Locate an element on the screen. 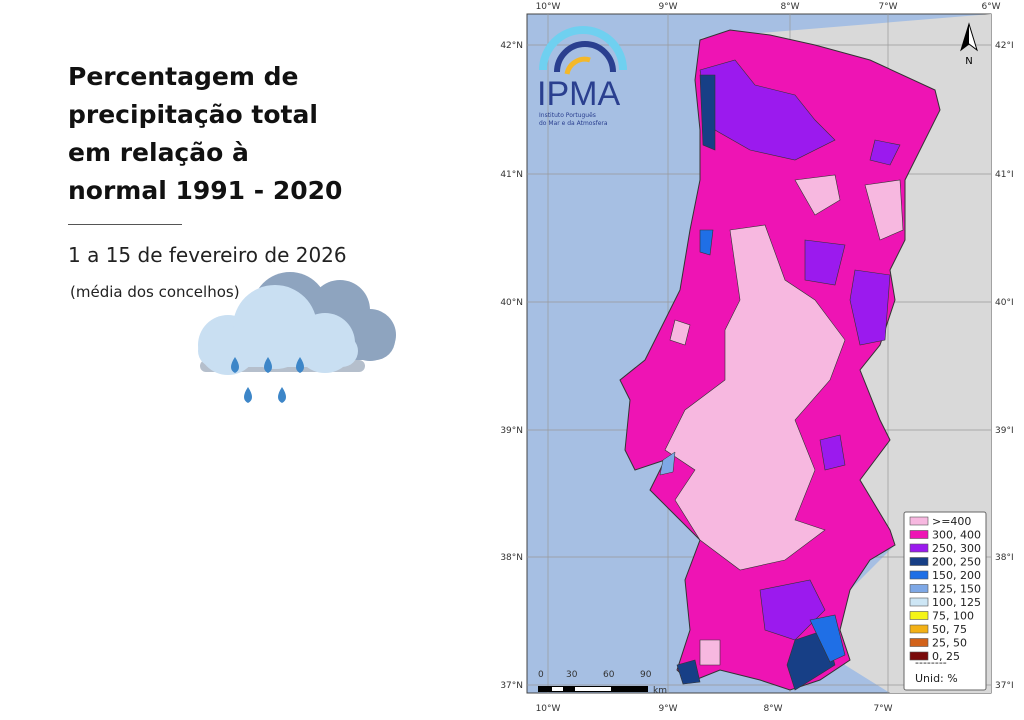 Image resolution: width=1024 pixels, height=720 pixels. lat-tick: 40°N is located at coordinates (511, 303).